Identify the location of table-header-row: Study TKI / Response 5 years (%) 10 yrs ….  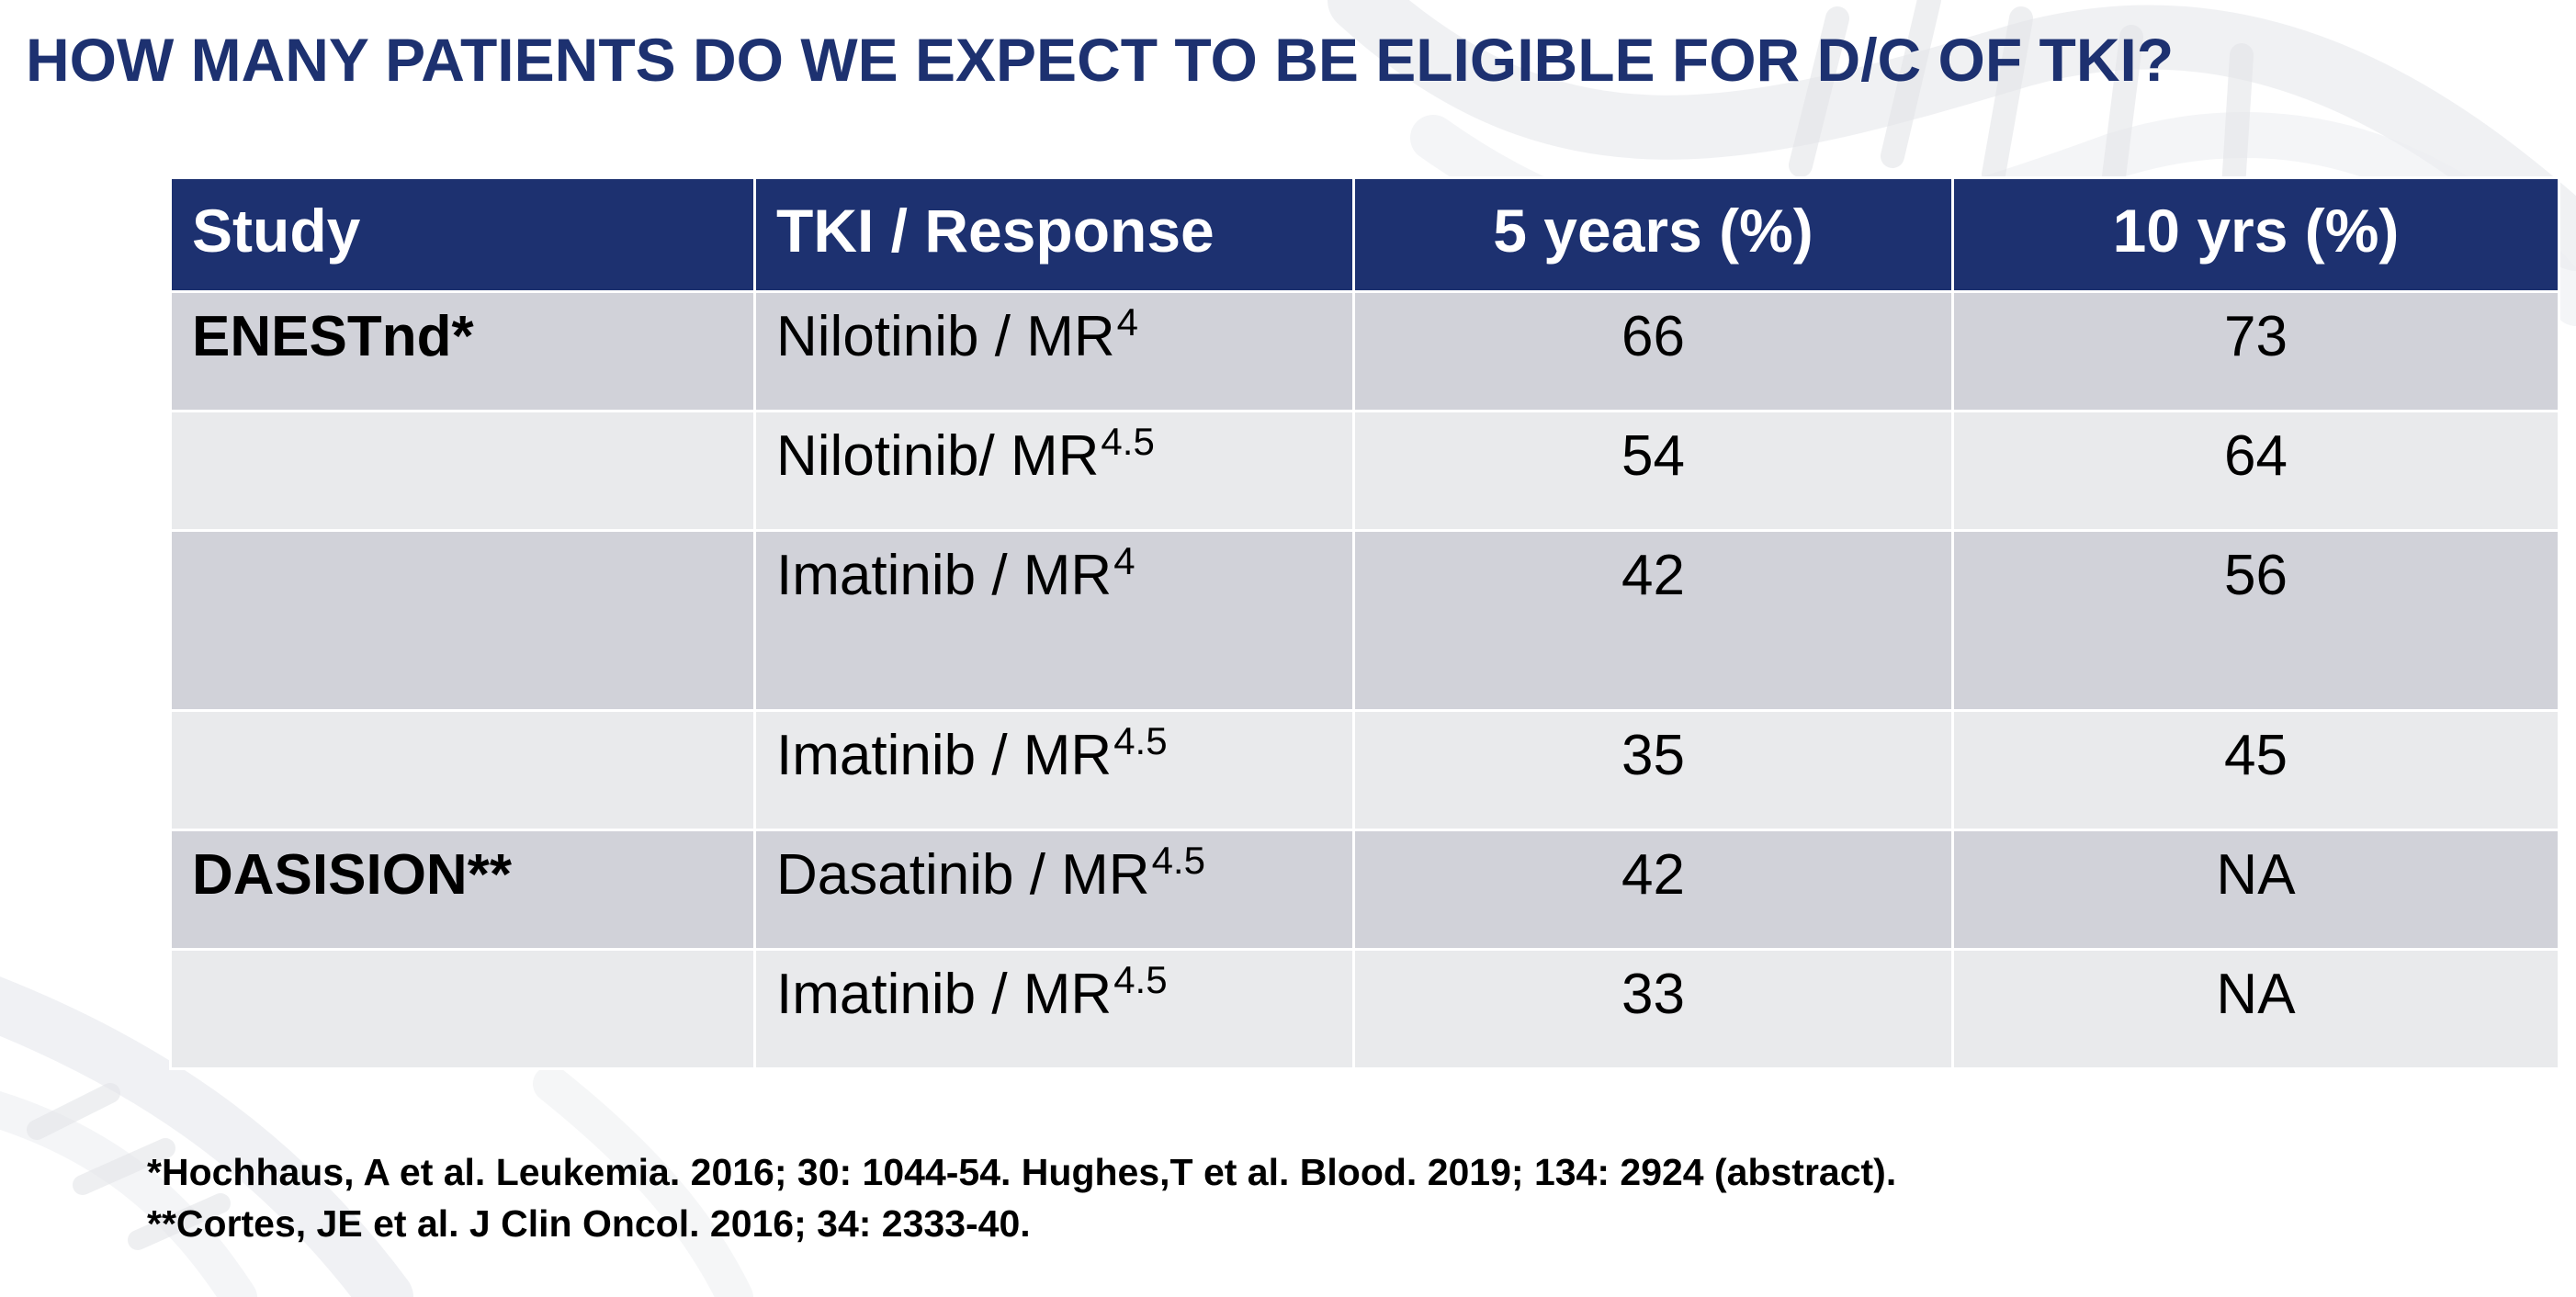
(1364, 234).